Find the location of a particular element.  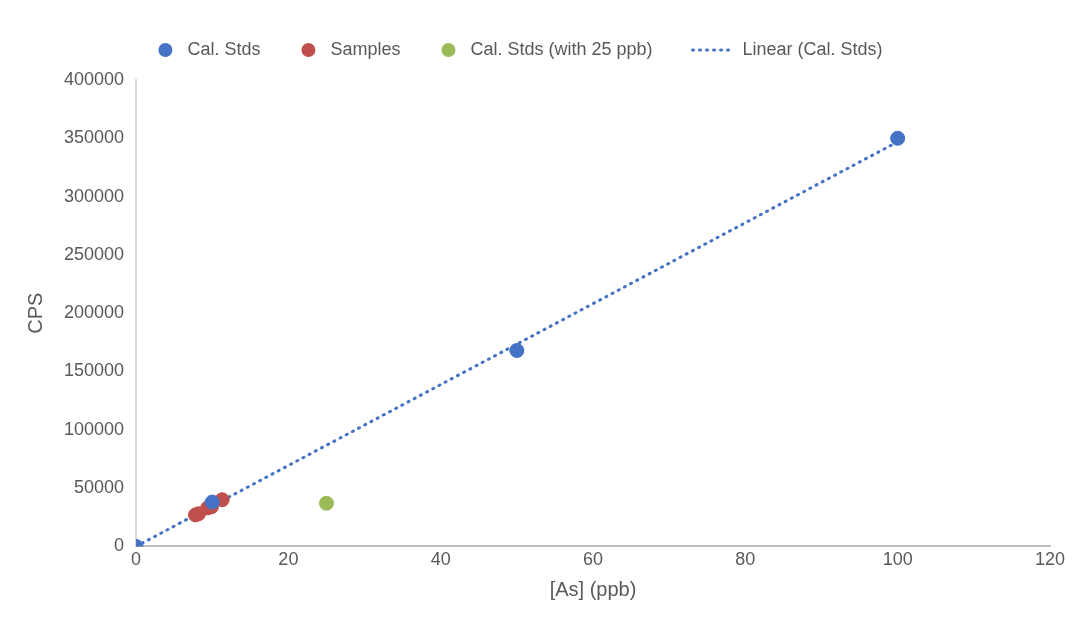

x-tick-label: 100 is located at coordinates (897, 559).